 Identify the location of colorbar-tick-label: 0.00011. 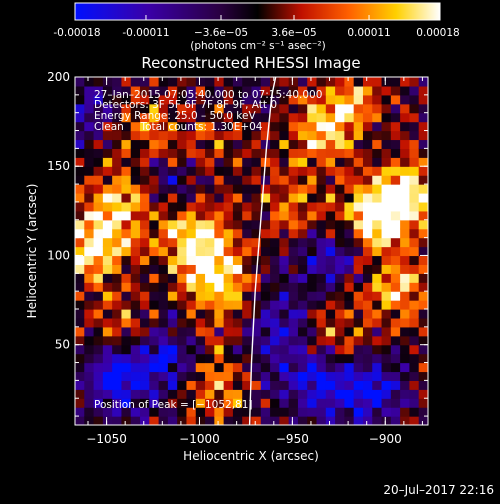
(368, 33).